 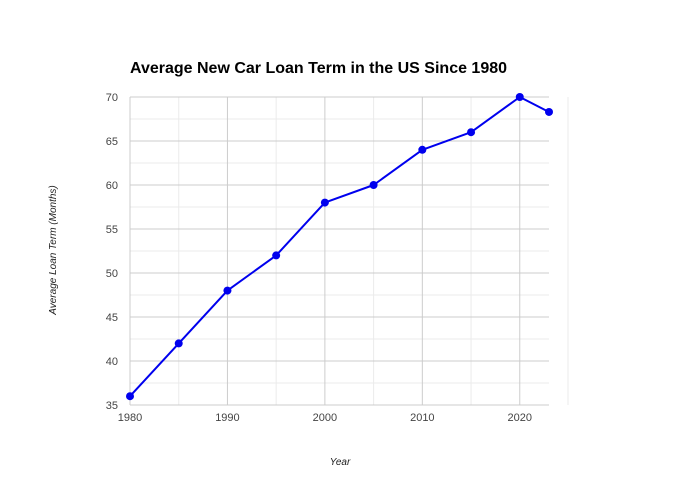 What do you see at coordinates (53, 250) in the screenshot?
I see `y-axis-title: Average Loan Term (Months)` at bounding box center [53, 250].